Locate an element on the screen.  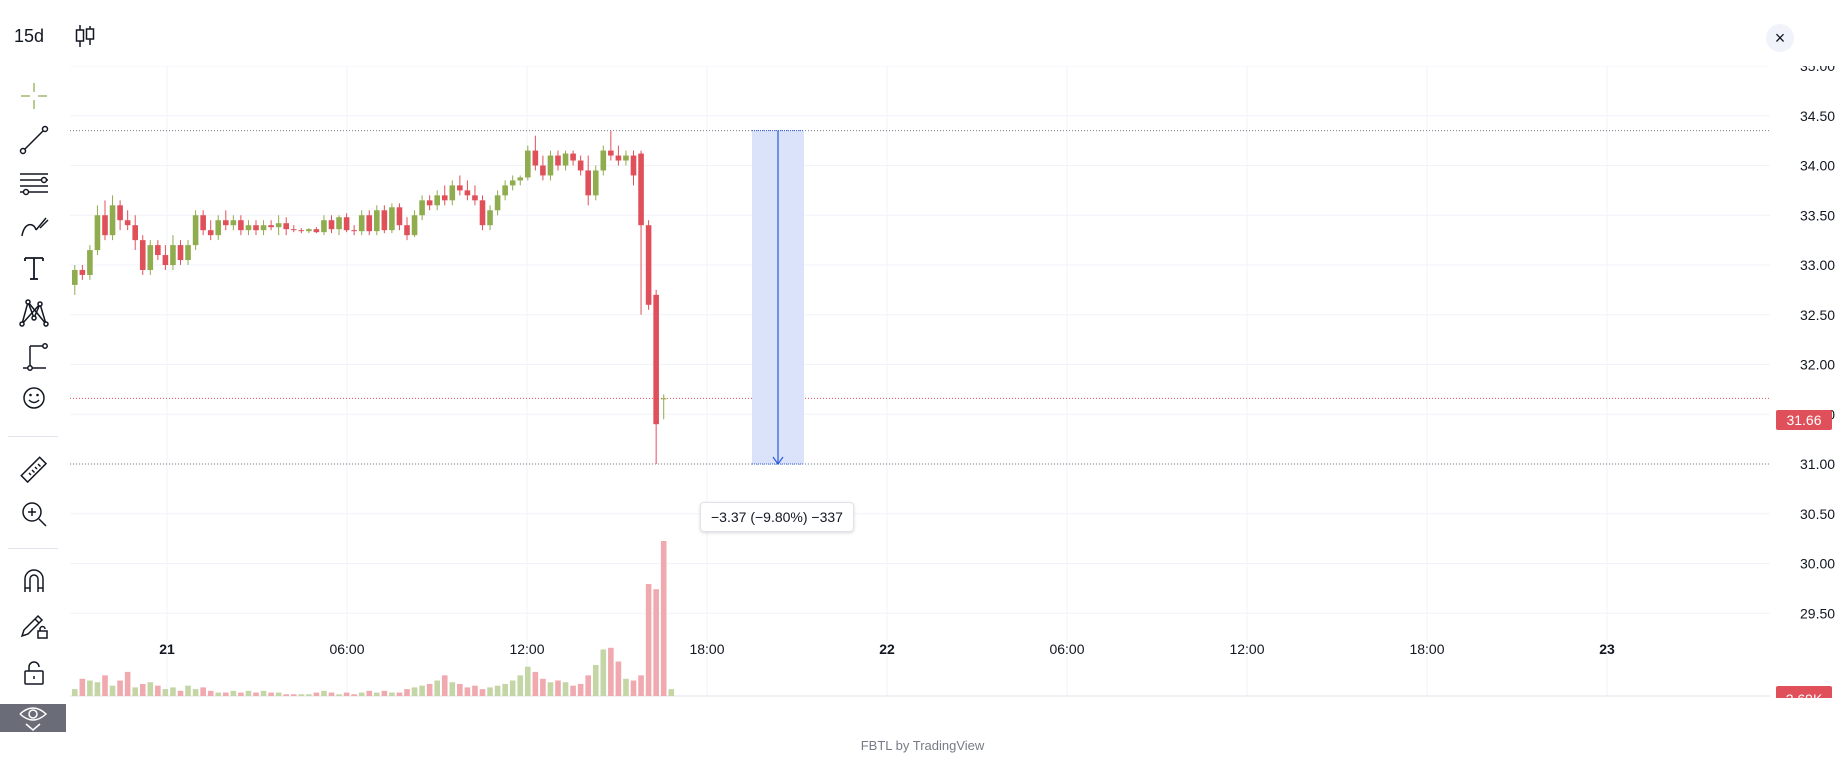
fib-lines-icon is located at coordinates (34, 184).